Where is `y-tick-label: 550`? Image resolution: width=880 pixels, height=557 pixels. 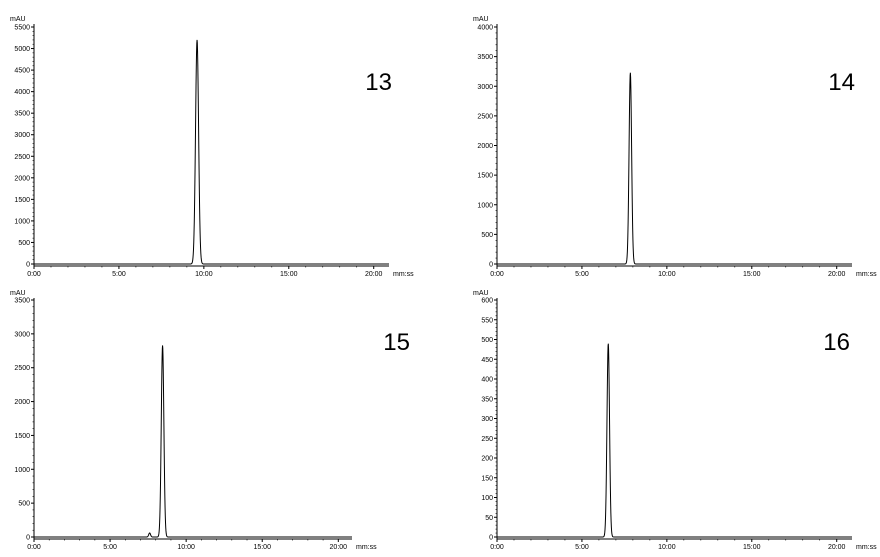
y-tick-label: 550 is located at coordinates (487, 320).